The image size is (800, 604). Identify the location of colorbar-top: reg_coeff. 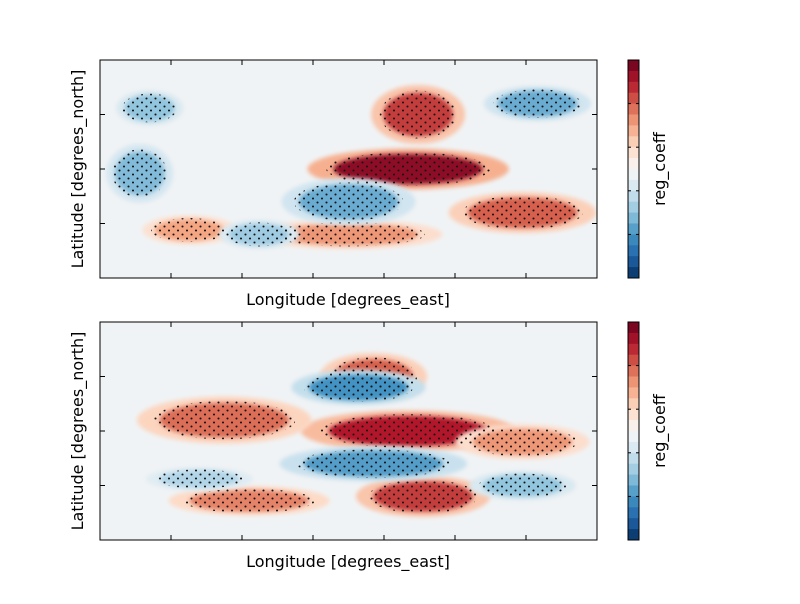
(648, 169).